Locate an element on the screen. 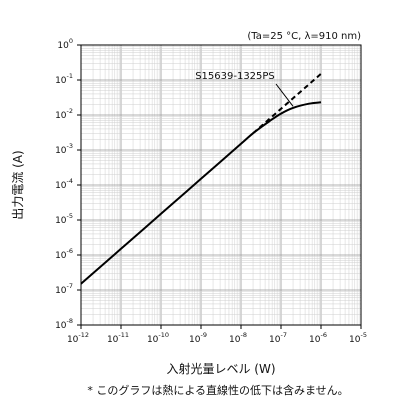 The width and height of the screenshot is (400, 400). y-tick-label: 10⁰ is located at coordinates (65, 44).